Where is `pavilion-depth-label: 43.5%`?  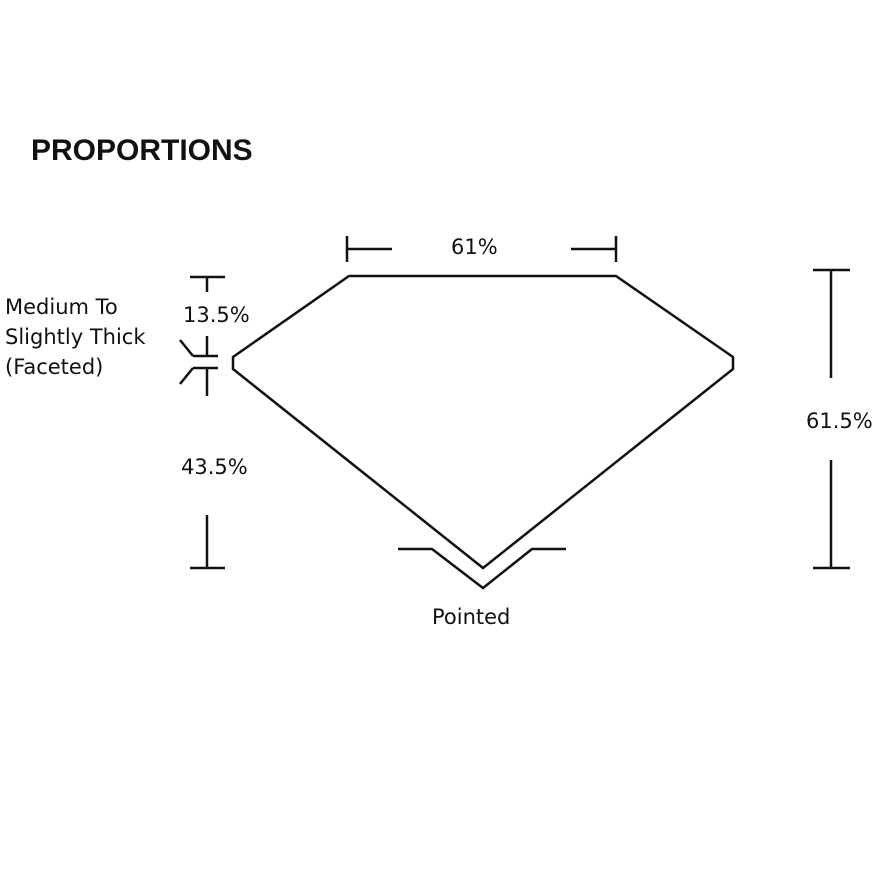
pavilion-depth-label: 43.5% is located at coordinates (214, 467).